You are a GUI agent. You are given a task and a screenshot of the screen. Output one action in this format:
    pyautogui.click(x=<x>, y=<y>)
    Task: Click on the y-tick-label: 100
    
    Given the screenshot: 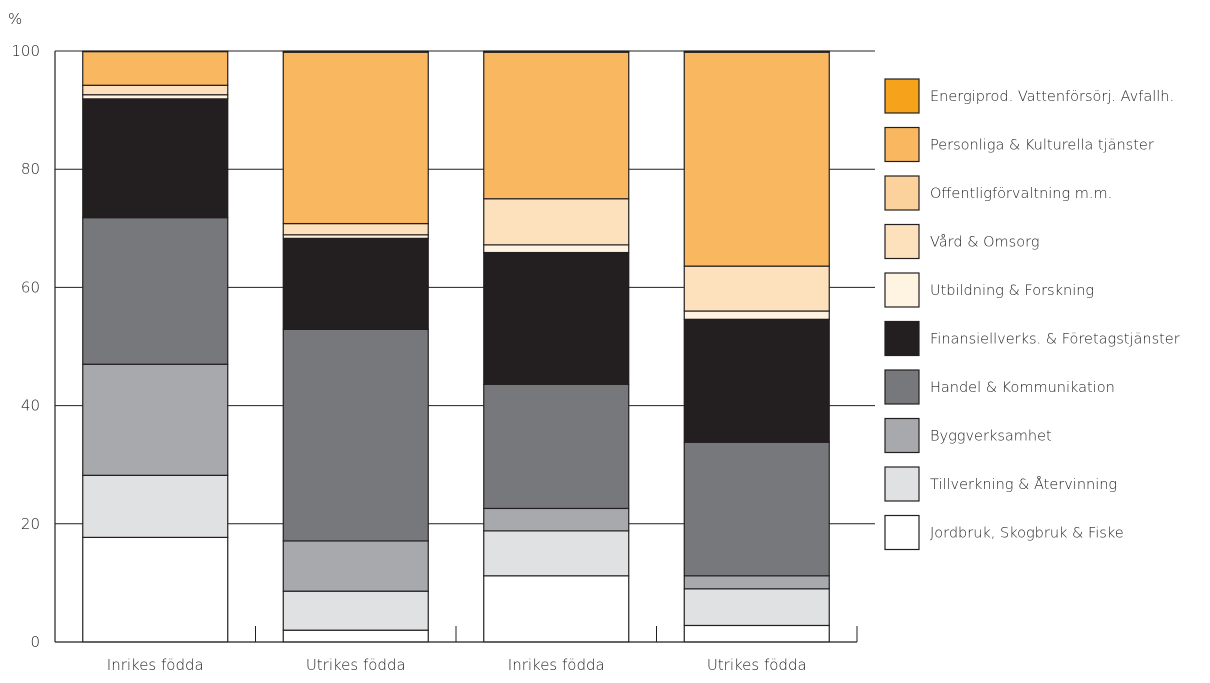 What is the action you would take?
    pyautogui.click(x=25, y=51)
    